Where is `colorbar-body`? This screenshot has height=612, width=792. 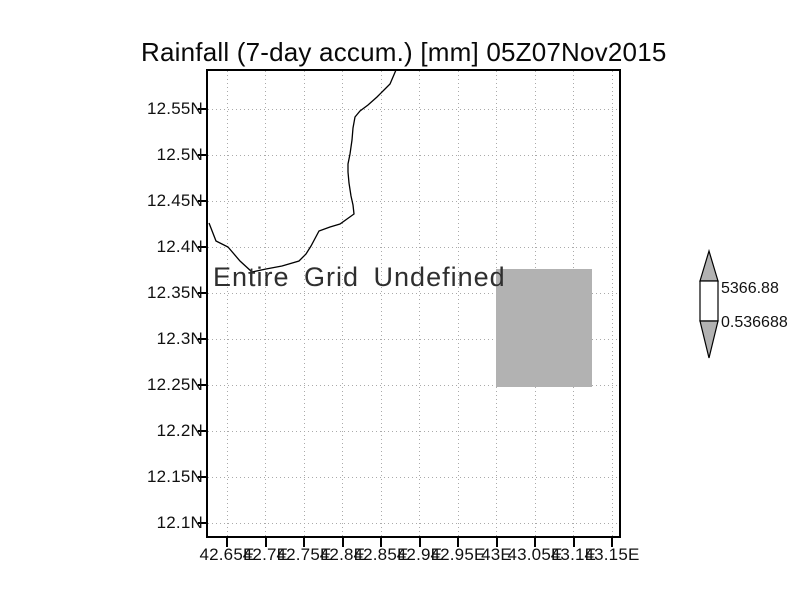 colorbar-body is located at coordinates (709, 301).